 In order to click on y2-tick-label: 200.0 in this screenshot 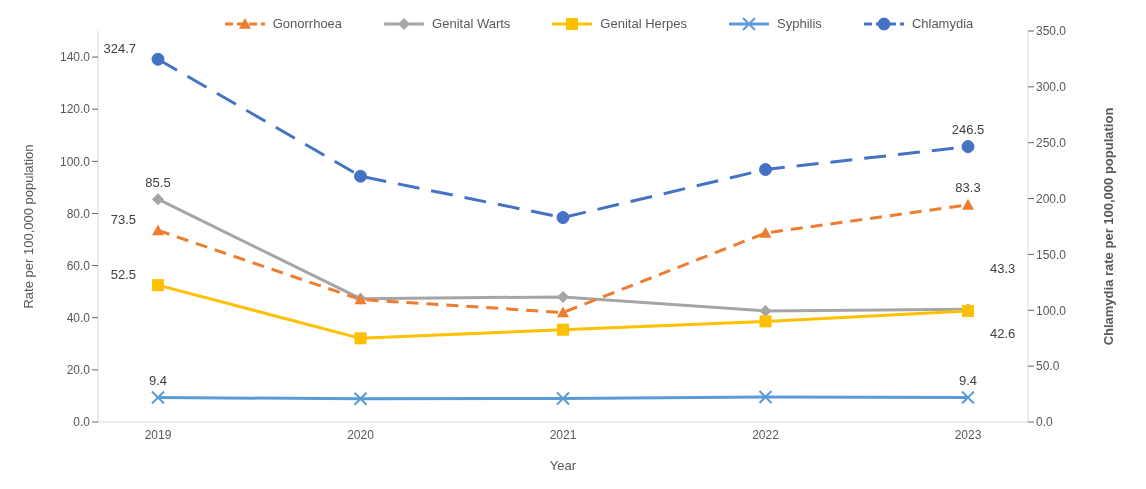, I will do `click(1051, 198)`.